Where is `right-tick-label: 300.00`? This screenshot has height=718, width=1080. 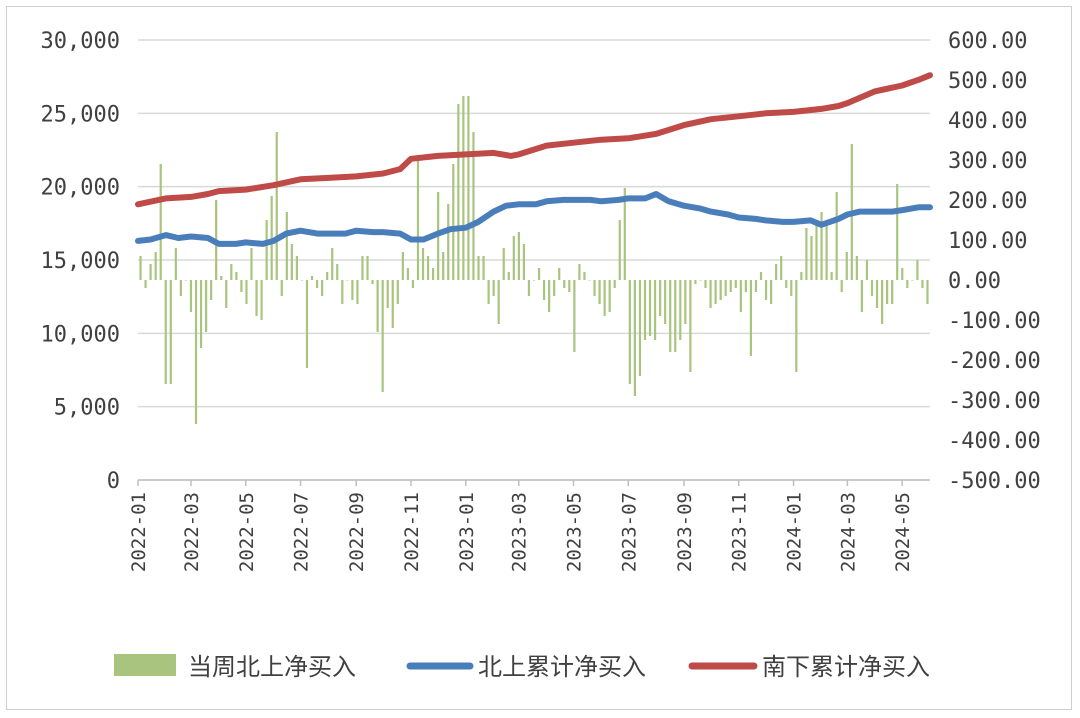
right-tick-label: 300.00 is located at coordinates (987, 161).